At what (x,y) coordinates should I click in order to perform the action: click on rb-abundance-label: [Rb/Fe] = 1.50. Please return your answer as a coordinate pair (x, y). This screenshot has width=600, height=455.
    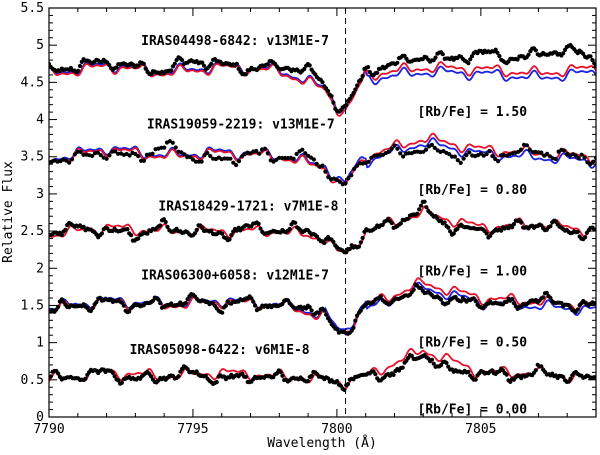
    Looking at the image, I should click on (473, 112).